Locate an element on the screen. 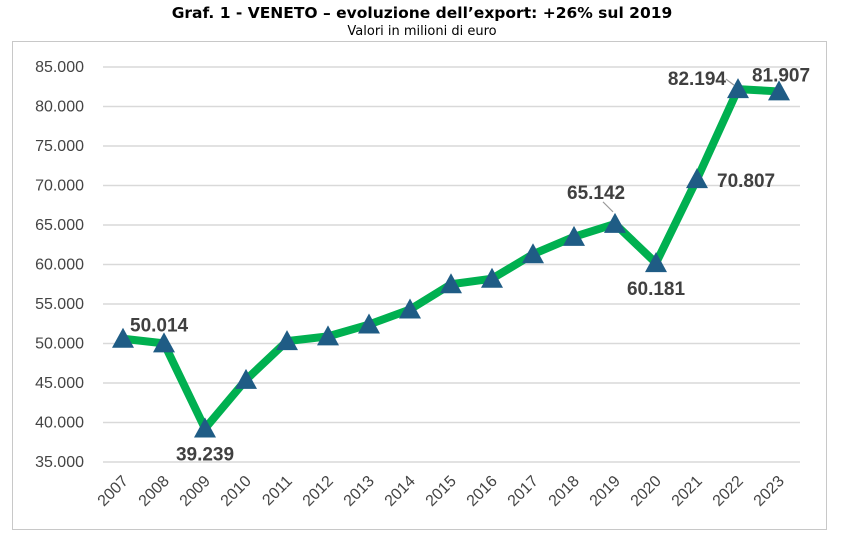  x-tick-label: 2007 is located at coordinates (113, 491).